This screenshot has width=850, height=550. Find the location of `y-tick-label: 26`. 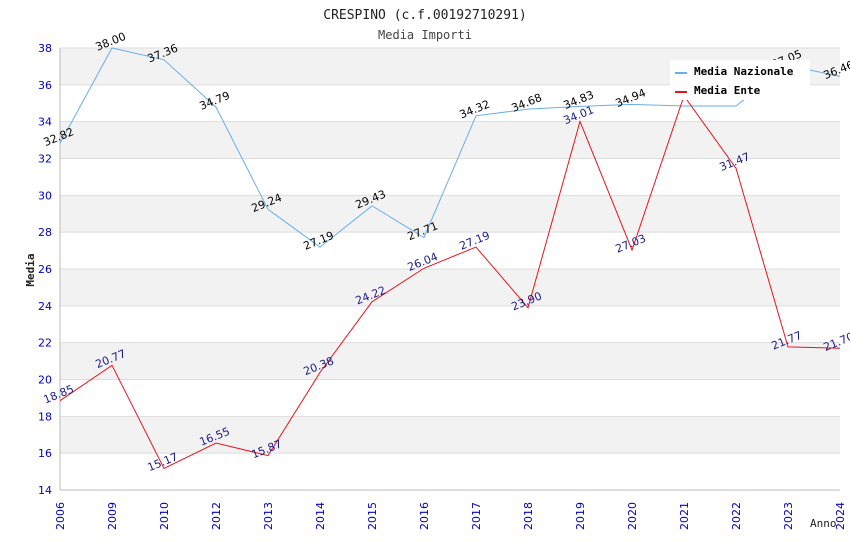

y-tick-label: 26 is located at coordinates (45, 269).